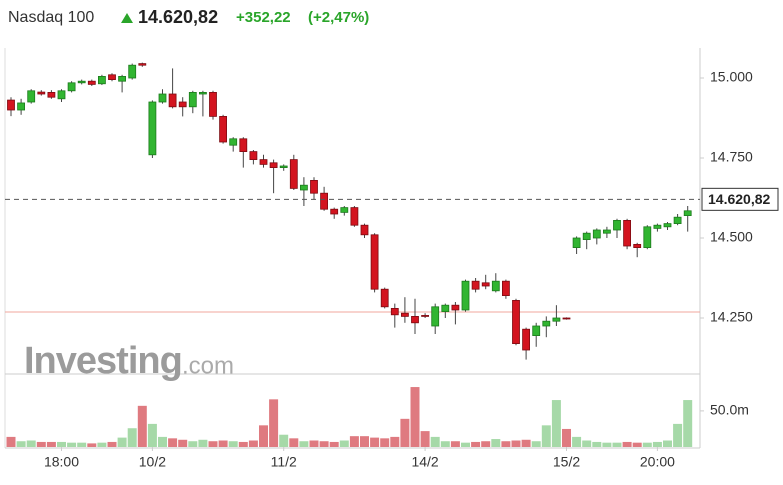 This screenshot has width=783, height=485. Describe the element at coordinates (178, 17) in the screenshot. I see `price: 14.620,82` at that location.